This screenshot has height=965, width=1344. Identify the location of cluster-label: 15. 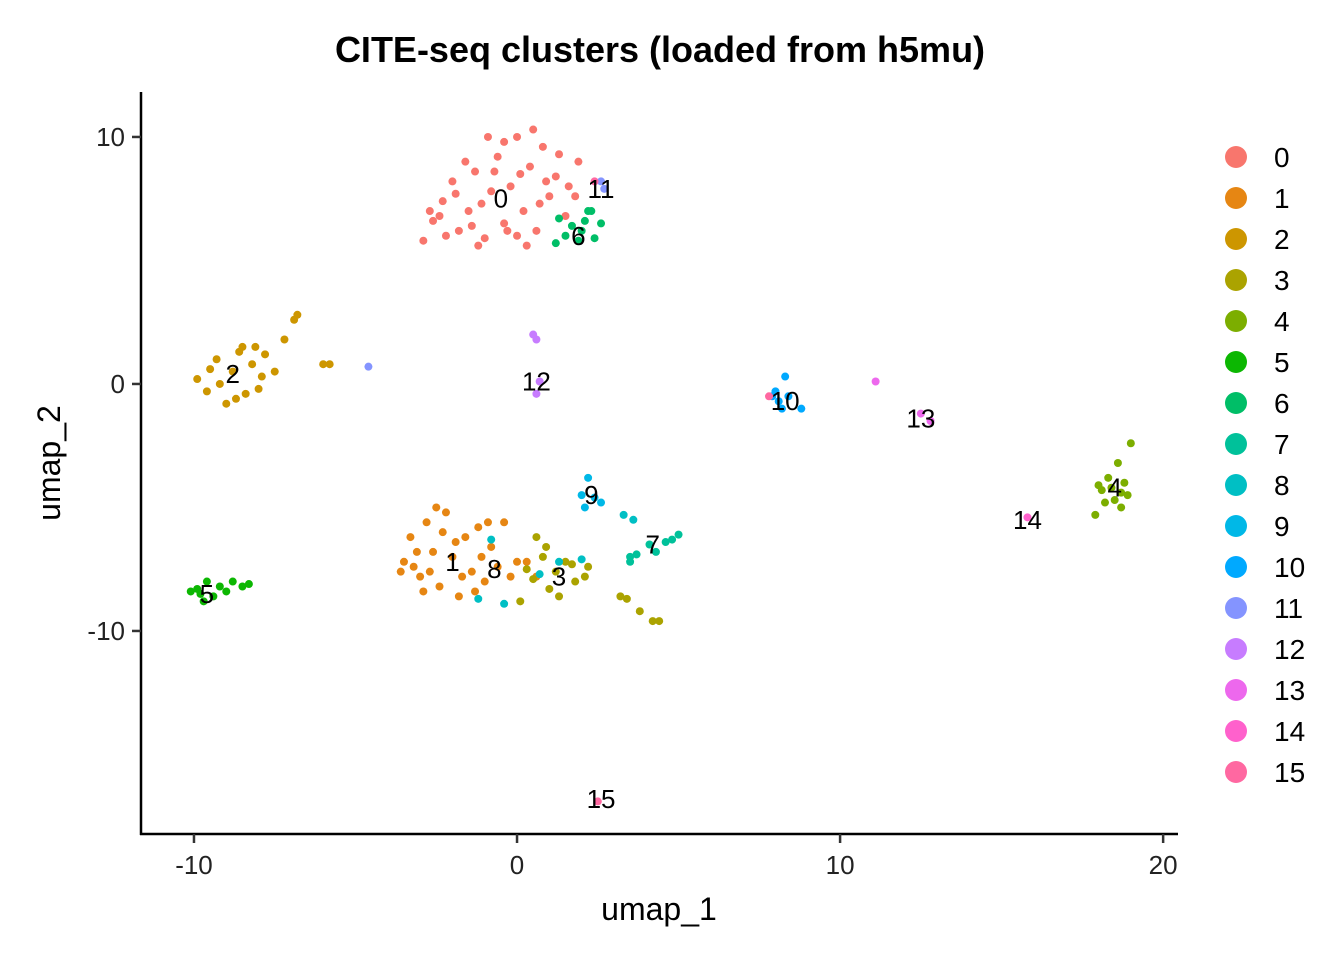
(601, 799).